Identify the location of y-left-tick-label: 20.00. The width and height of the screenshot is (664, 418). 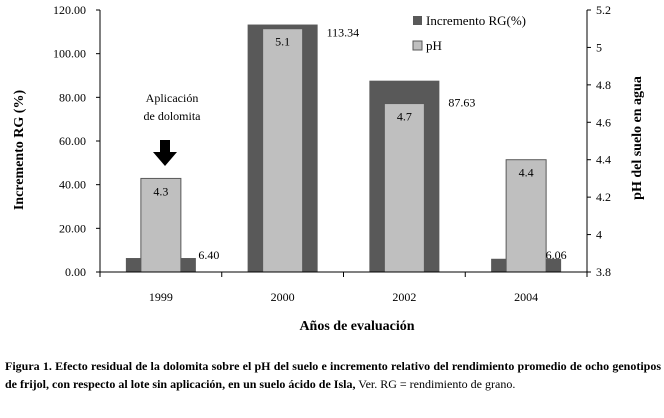
(72, 228).